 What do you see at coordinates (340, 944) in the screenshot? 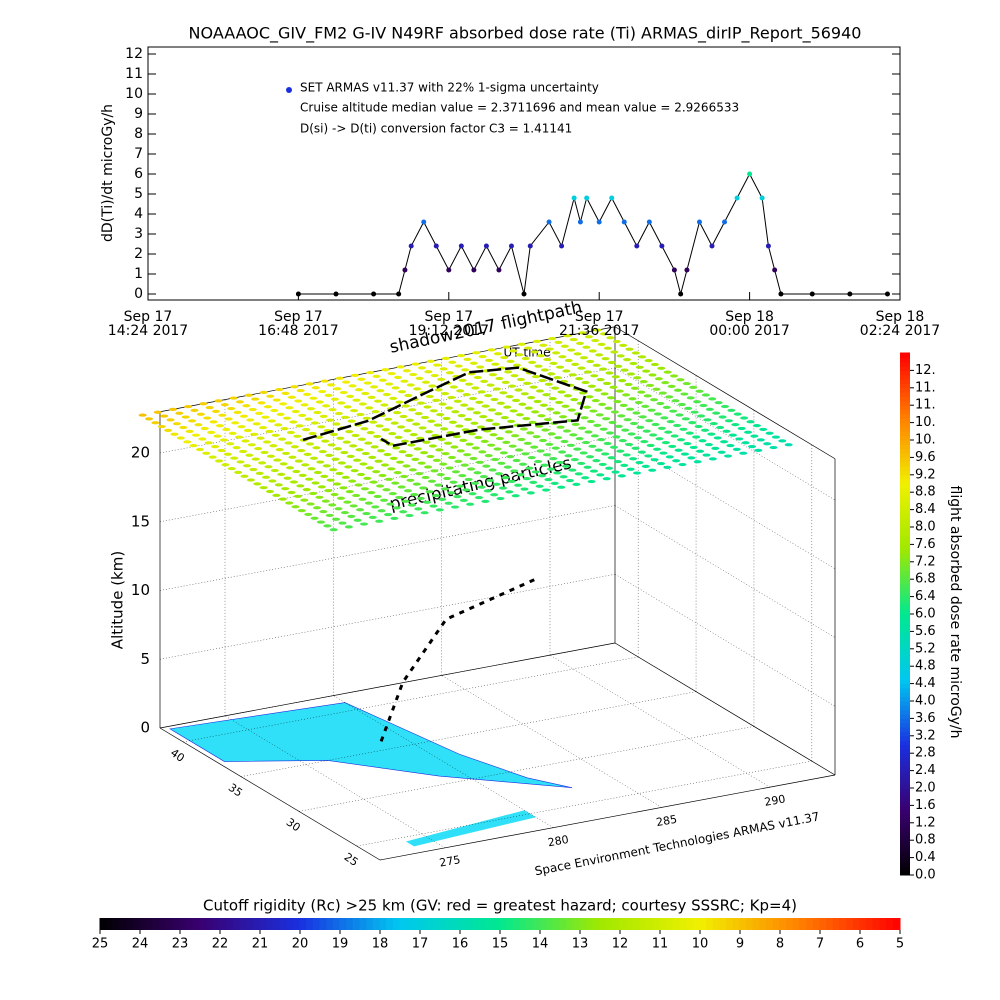
I see `colorbar-tick-label: 19` at bounding box center [340, 944].